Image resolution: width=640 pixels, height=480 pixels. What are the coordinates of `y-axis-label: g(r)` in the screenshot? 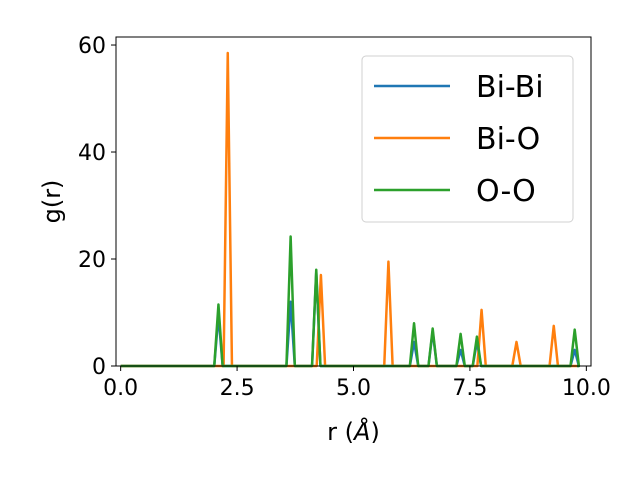 It's located at (52, 202).